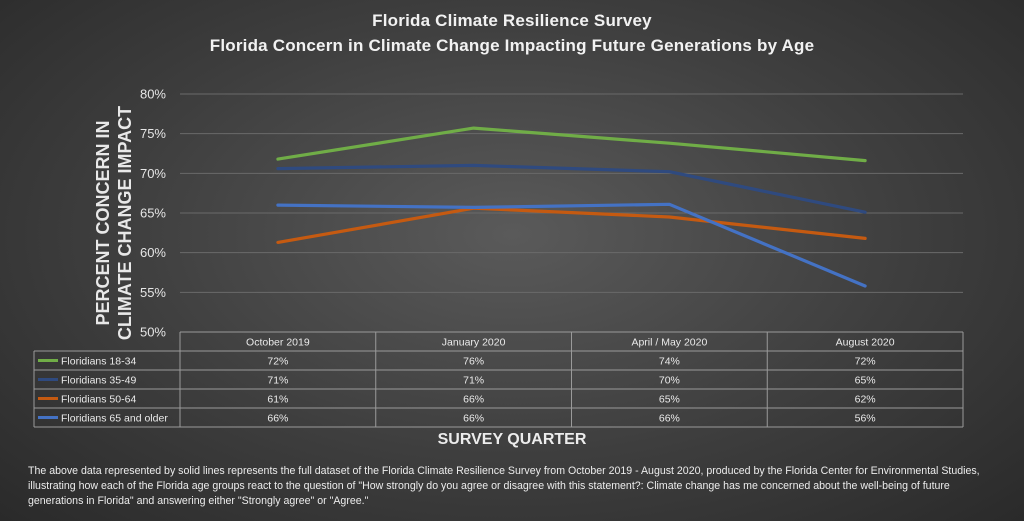  What do you see at coordinates (153, 94) in the screenshot?
I see `y-tick-label: 80%` at bounding box center [153, 94].